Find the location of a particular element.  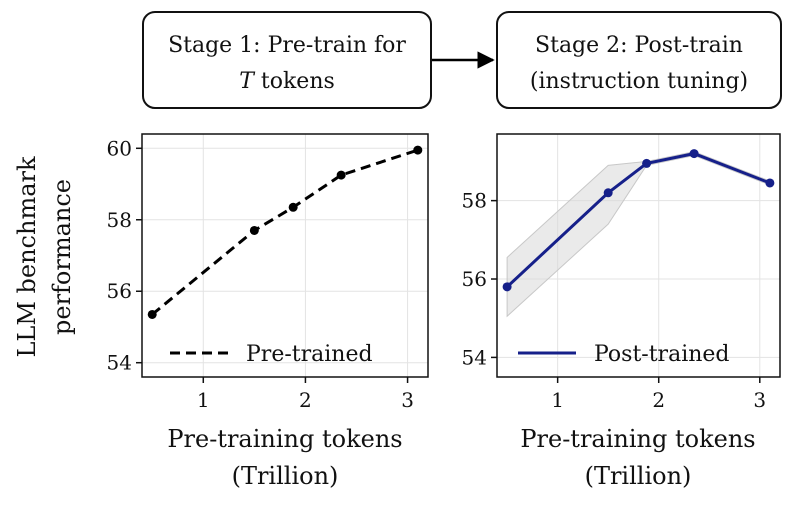

stage2-box: Stage 2: Post-train (instruction tuning) is located at coordinates (639, 60).